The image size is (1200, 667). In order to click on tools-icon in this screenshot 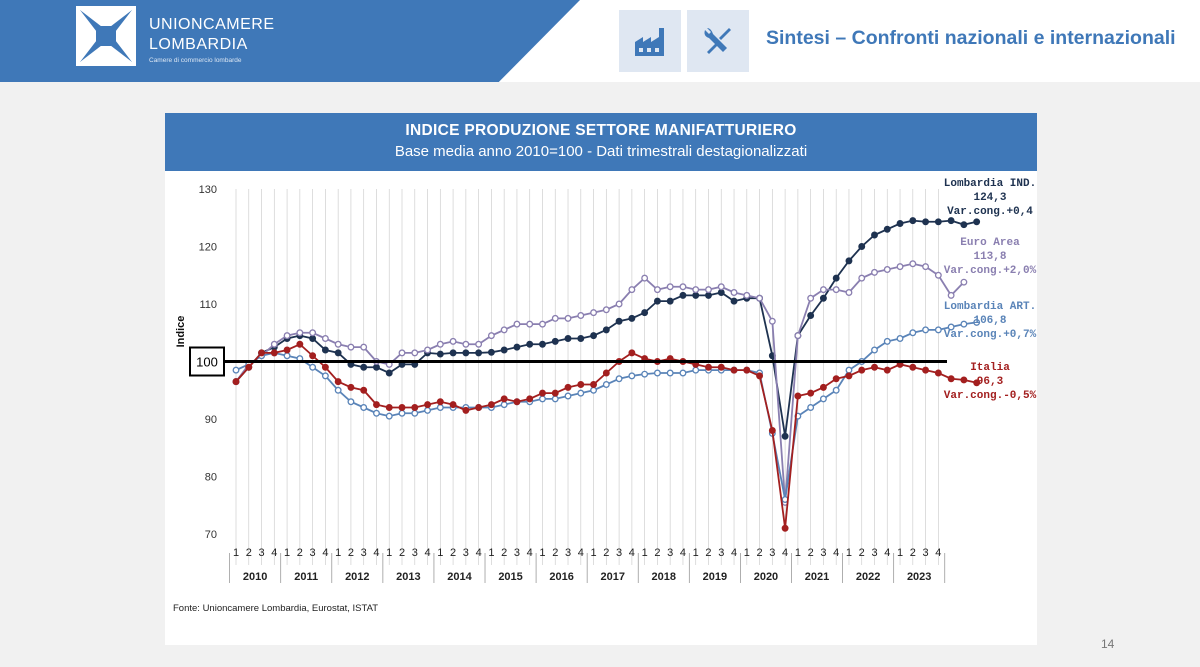, I will do `click(717, 41)`.